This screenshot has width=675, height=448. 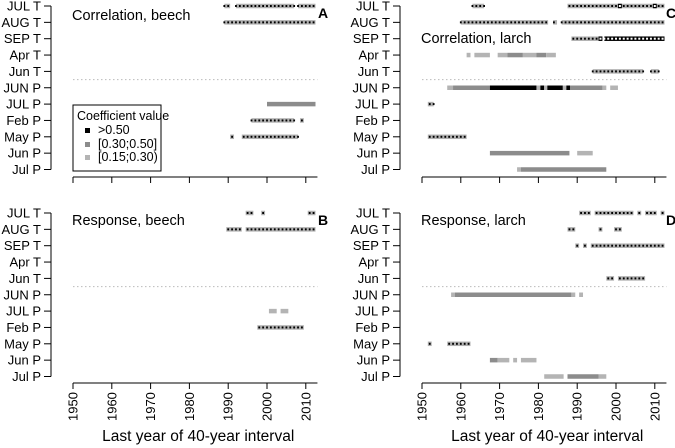 What do you see at coordinates (87, 130) in the screenshot?
I see `legend-swatch-high` at bounding box center [87, 130].